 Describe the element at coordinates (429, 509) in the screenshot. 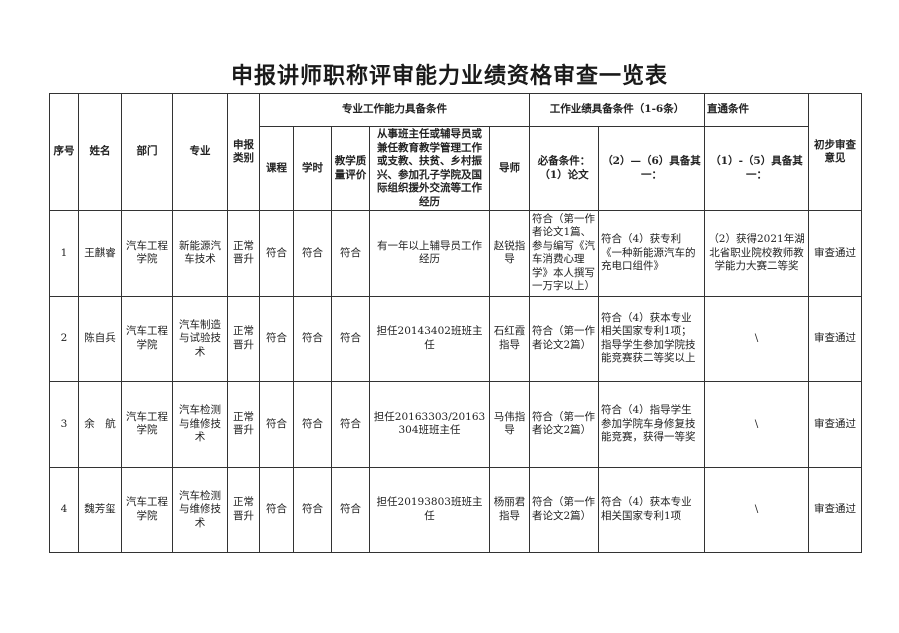

I see `cell-experience: 担任20193803班班主任` at that location.